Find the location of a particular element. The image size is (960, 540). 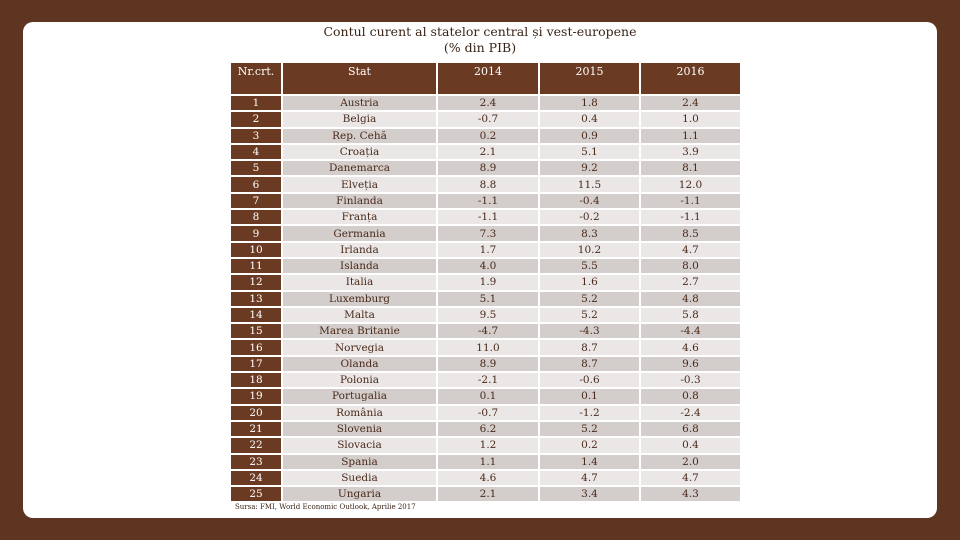

country-cell: Ungaria is located at coordinates (359, 494).